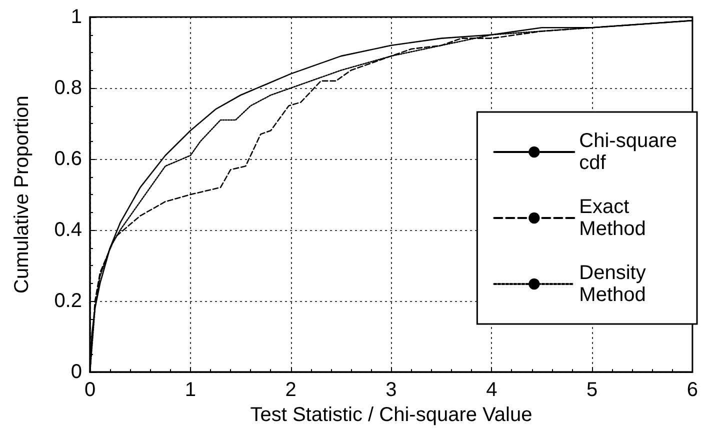 This screenshot has width=701, height=430. I want to click on y-tick-label: 1, so click(76, 17).